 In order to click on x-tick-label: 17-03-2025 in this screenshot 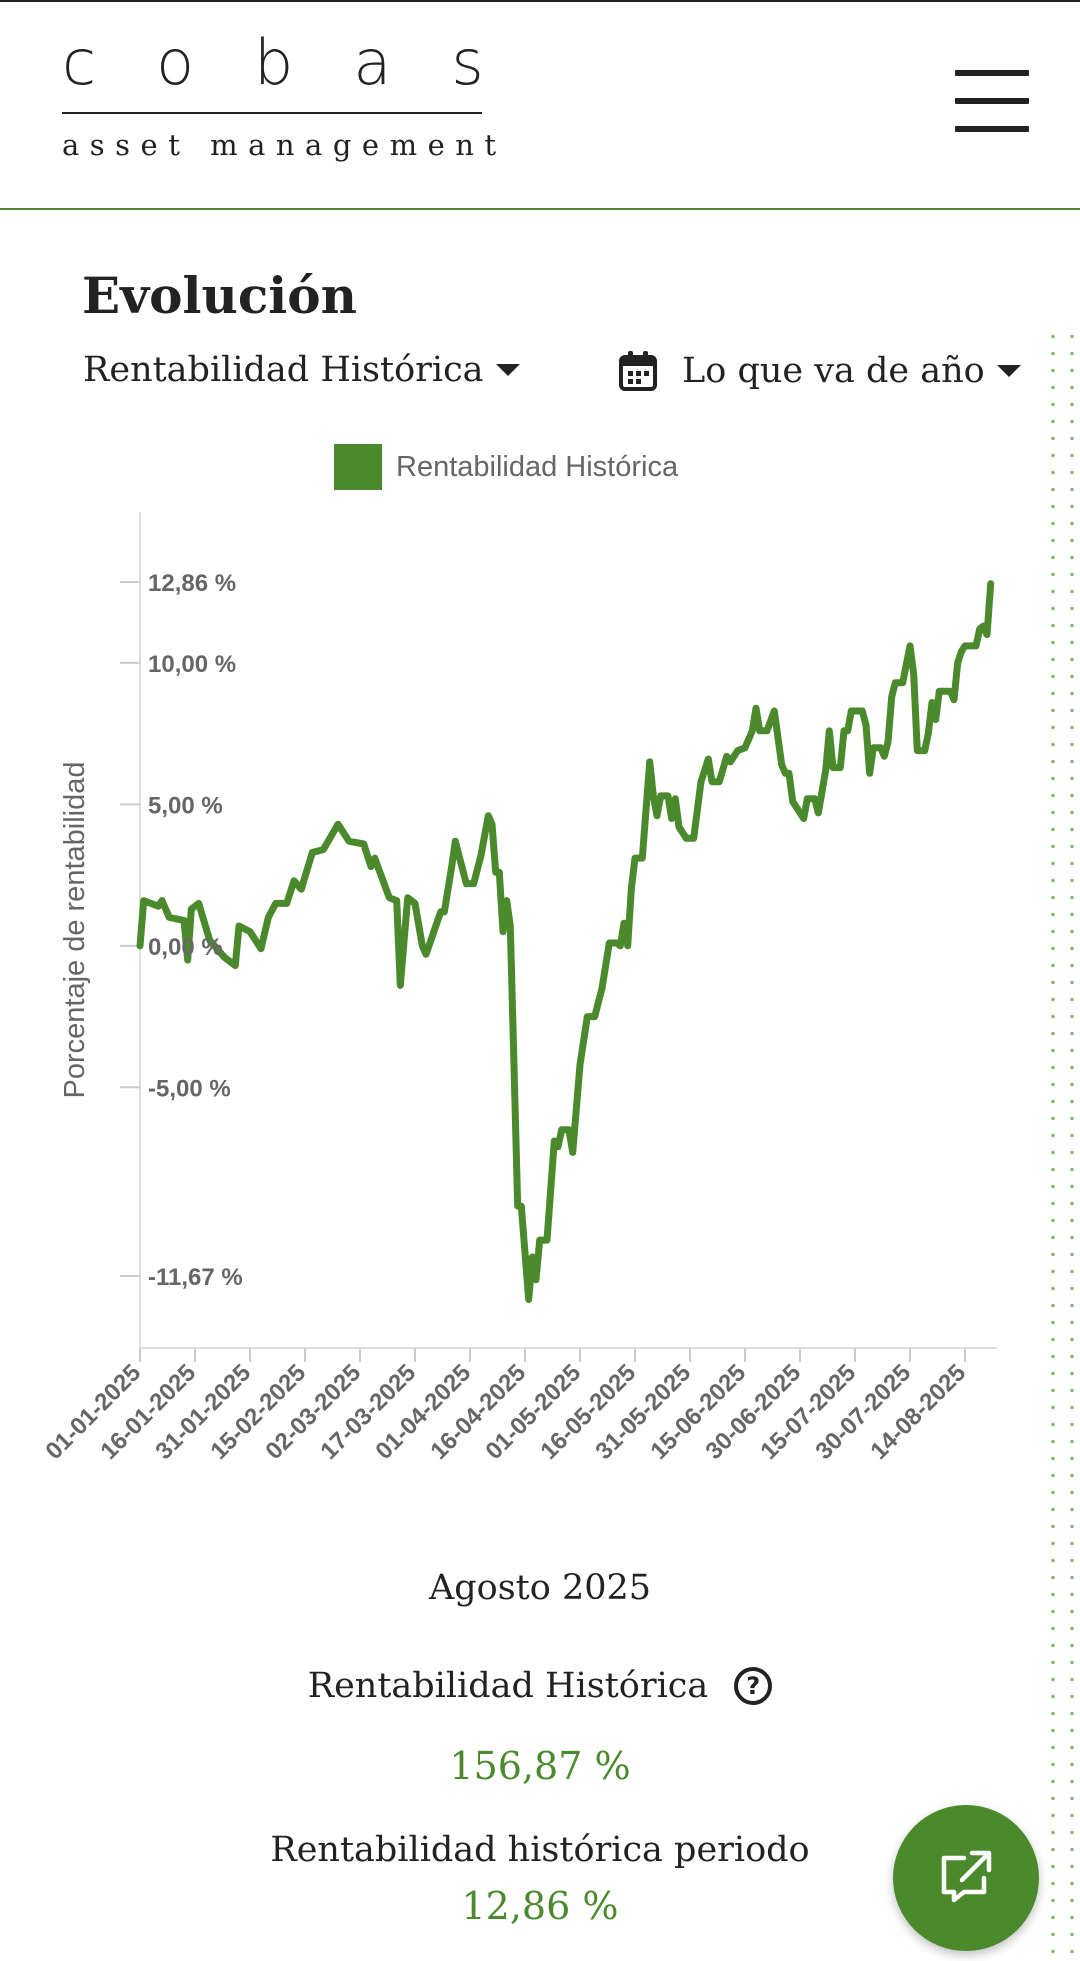, I will do `click(368, 1412)`.